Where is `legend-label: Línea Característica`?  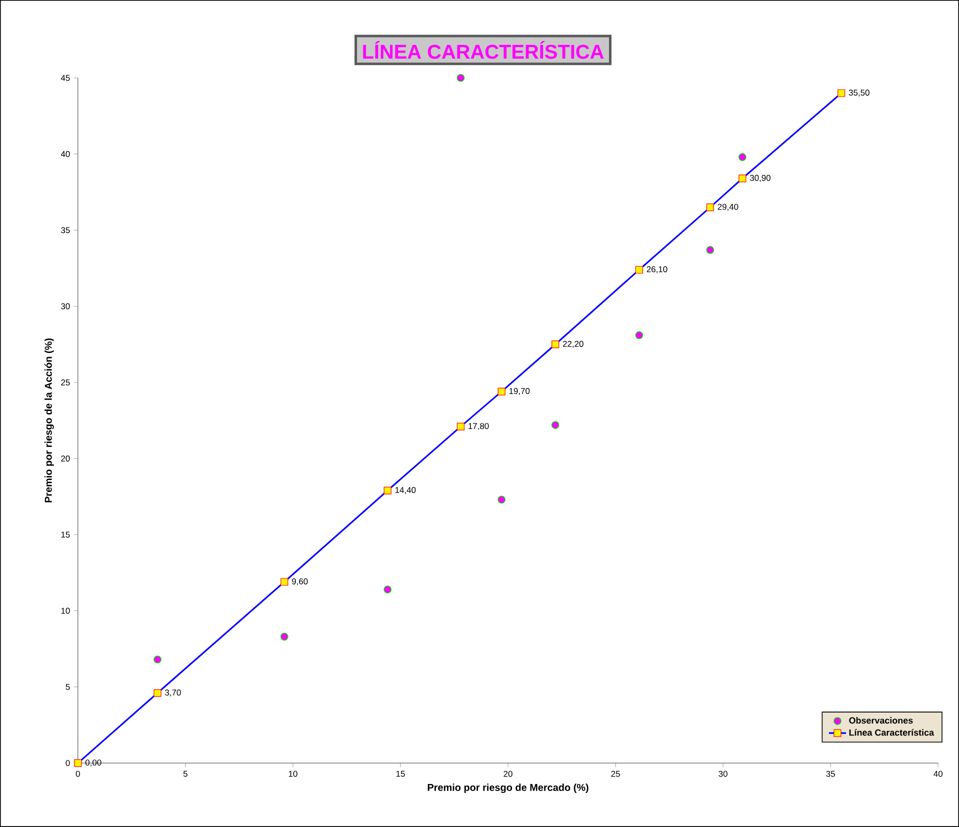
legend-label: Línea Característica is located at coordinates (891, 732).